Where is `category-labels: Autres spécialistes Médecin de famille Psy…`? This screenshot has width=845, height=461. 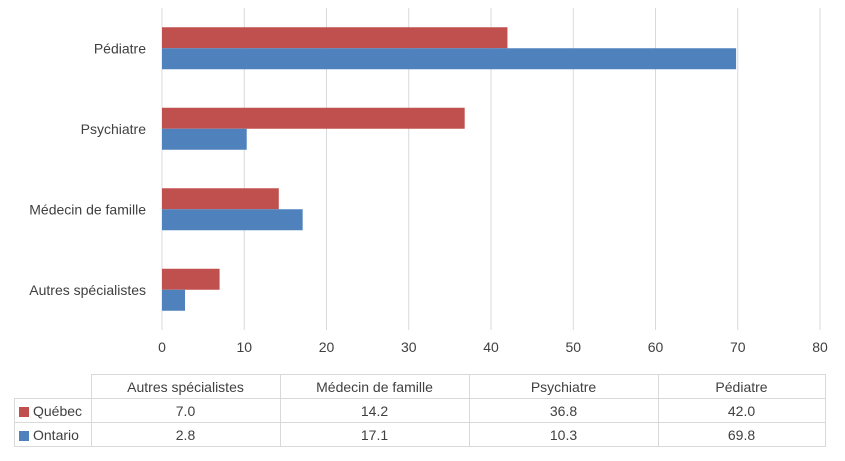 category-labels: Autres spécialistes Médecin de famille Psy… is located at coordinates (87, 169).